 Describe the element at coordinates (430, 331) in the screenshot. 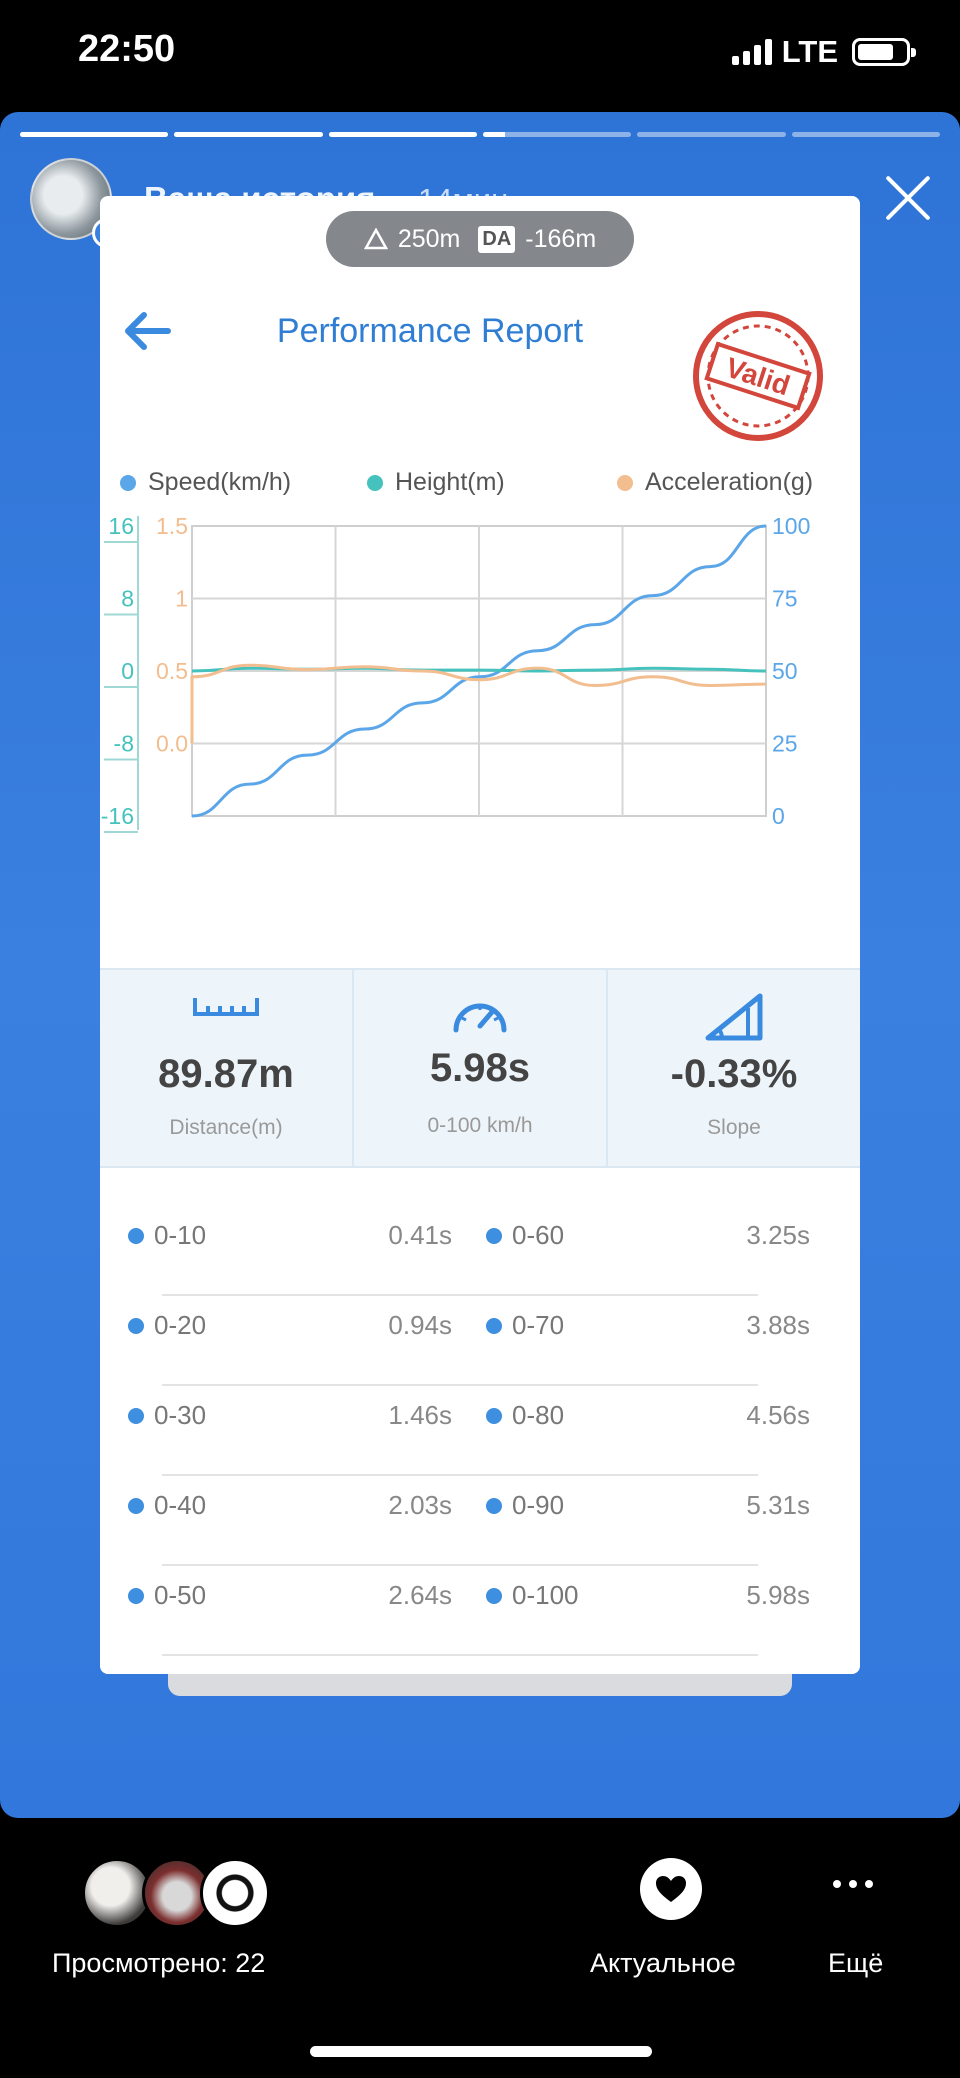

I see `page-title: Performance Report` at that location.